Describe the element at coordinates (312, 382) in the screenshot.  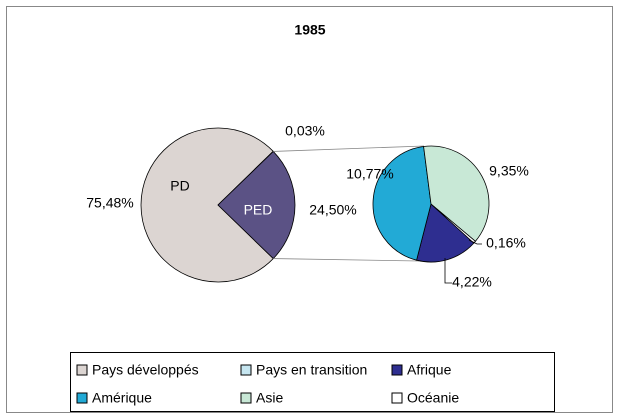
I see `legend-box` at that location.